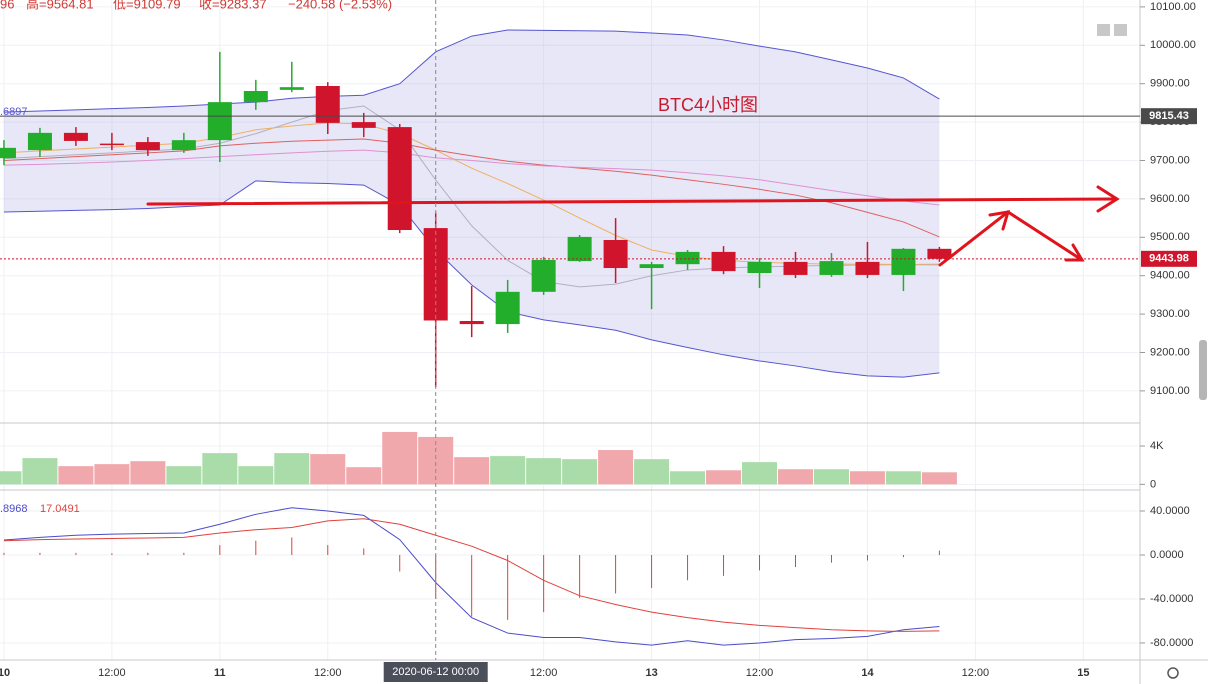 This screenshot has height=684, width=1208. What do you see at coordinates (147, 5) in the screenshot?
I see `header-item: 低=9109.79` at bounding box center [147, 5].